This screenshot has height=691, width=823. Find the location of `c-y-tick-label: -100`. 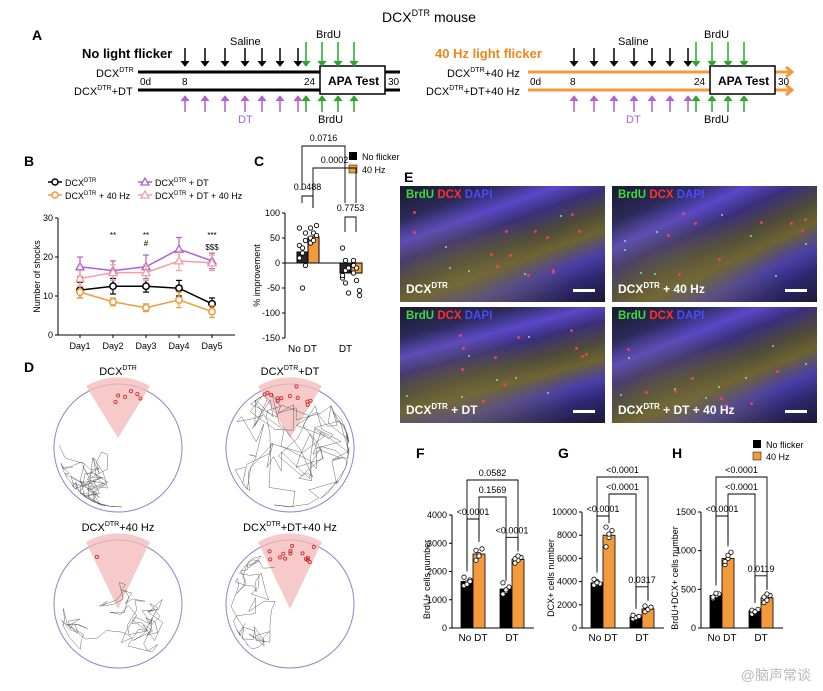

c-y-tick-label: -100 is located at coordinates (271, 313).